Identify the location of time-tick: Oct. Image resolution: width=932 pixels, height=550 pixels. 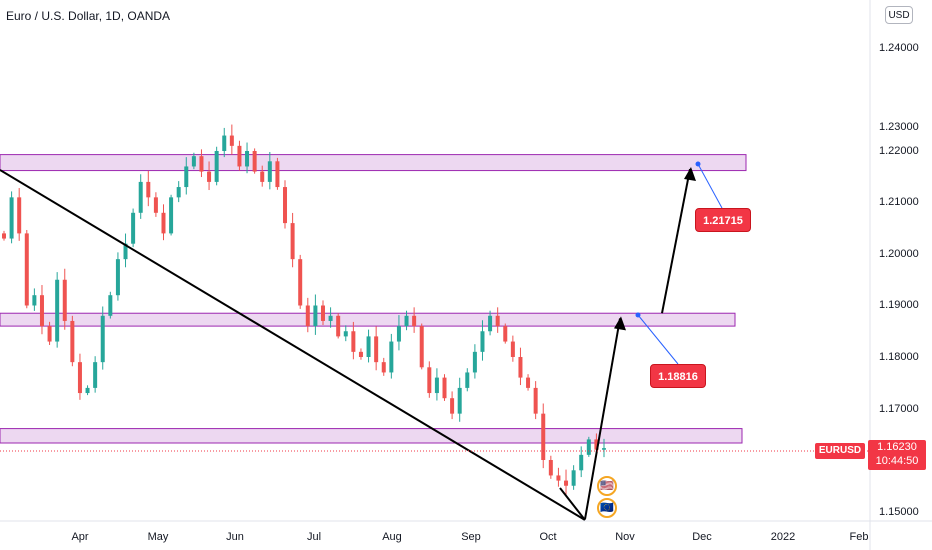
(548, 537).